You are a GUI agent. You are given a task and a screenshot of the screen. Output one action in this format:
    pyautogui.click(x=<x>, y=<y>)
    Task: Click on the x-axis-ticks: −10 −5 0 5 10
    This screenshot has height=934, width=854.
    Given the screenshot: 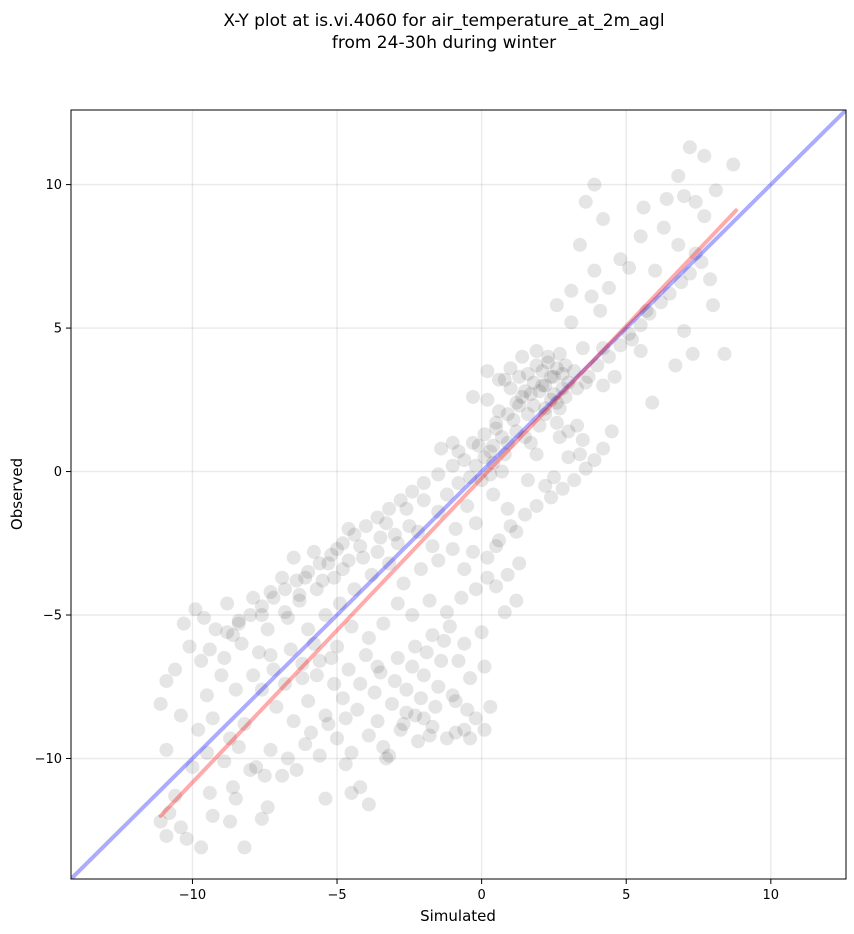 What is the action you would take?
    pyautogui.click(x=479, y=891)
    